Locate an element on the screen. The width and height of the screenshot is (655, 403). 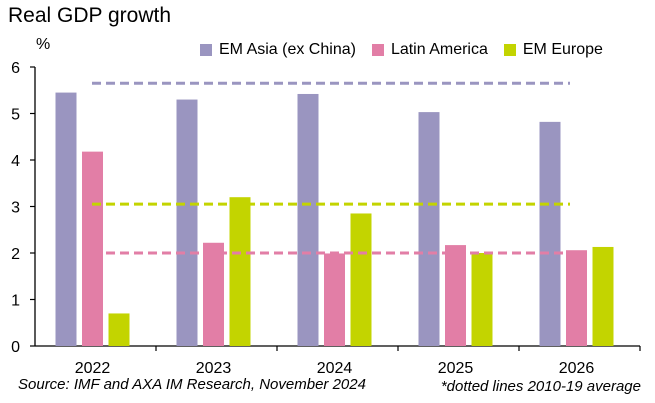
bar-em-asia-ex-china-2022 is located at coordinates (66, 219).